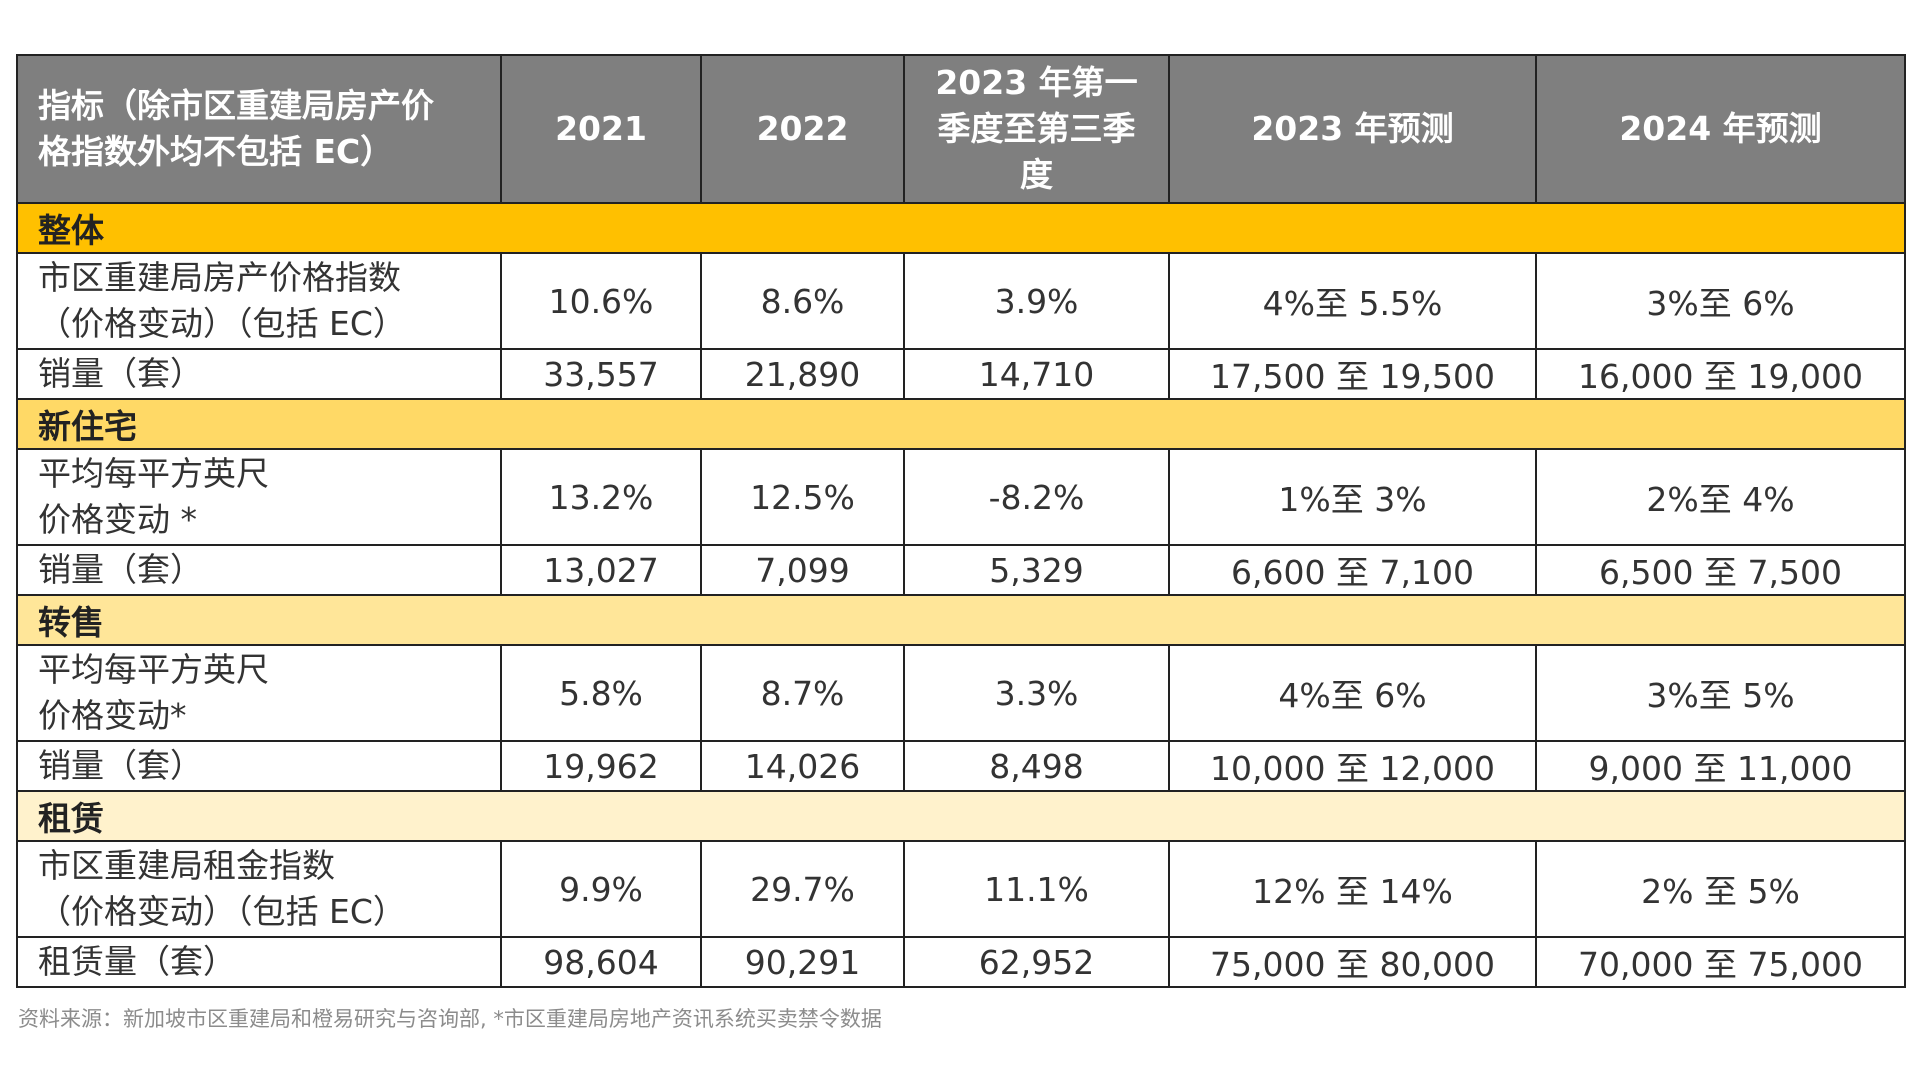 This screenshot has height=1080, width=1920. I want to click on row-label: 平均每平方英尺 价格变动*, so click(259, 693).